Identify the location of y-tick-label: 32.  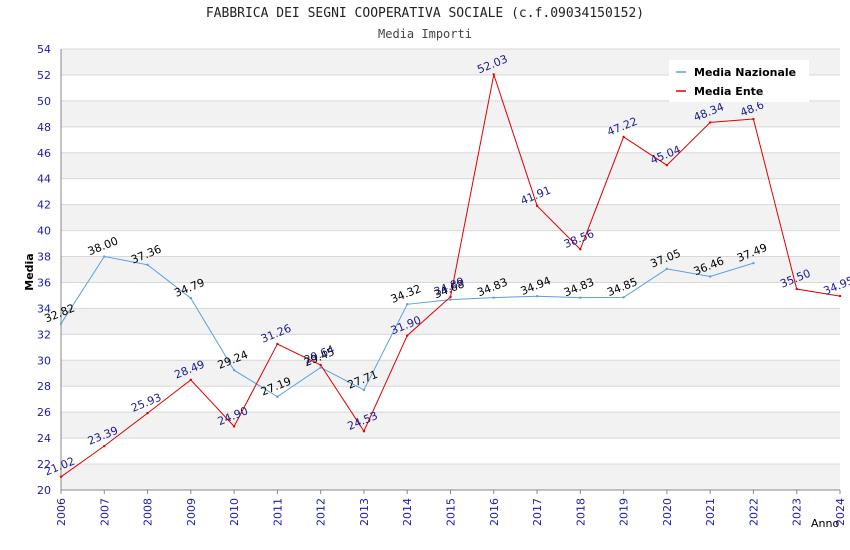
(44, 334).